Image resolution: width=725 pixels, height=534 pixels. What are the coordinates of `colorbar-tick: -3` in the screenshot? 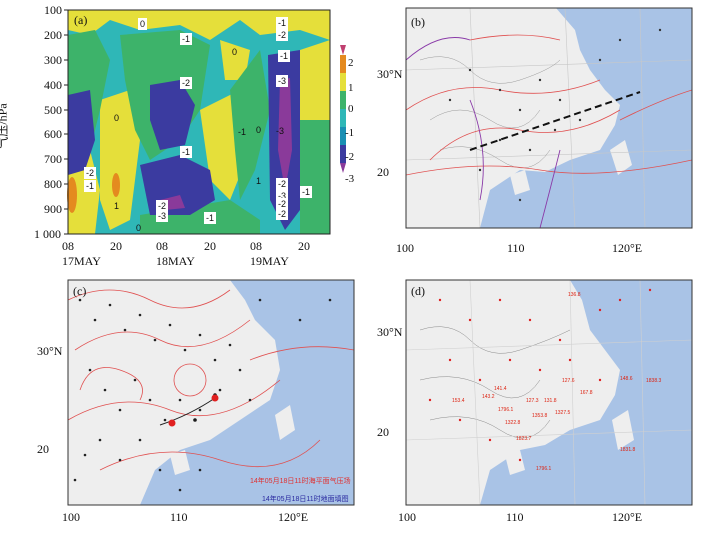 It's located at (350, 179).